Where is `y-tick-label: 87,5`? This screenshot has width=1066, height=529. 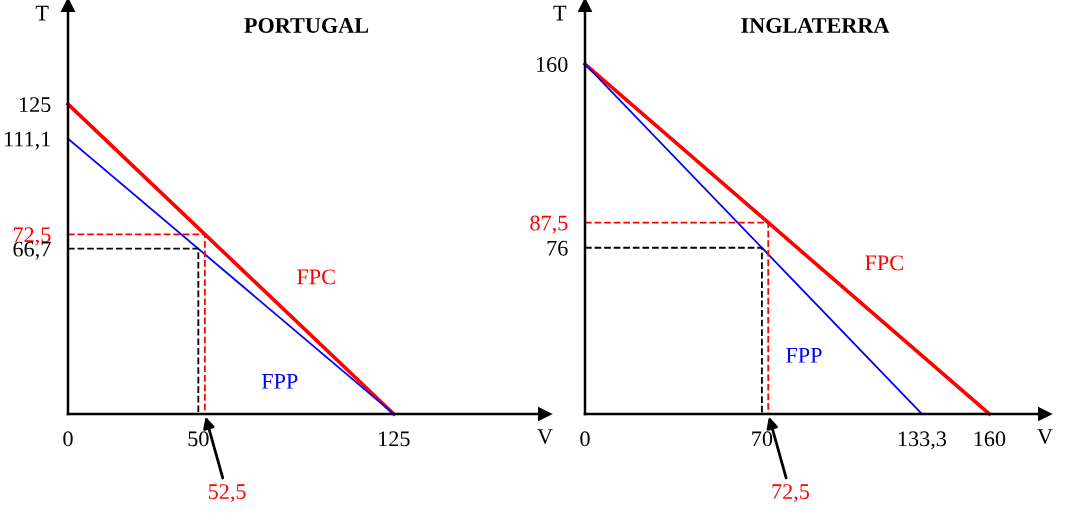
y-tick-label: 87,5 is located at coordinates (549, 224).